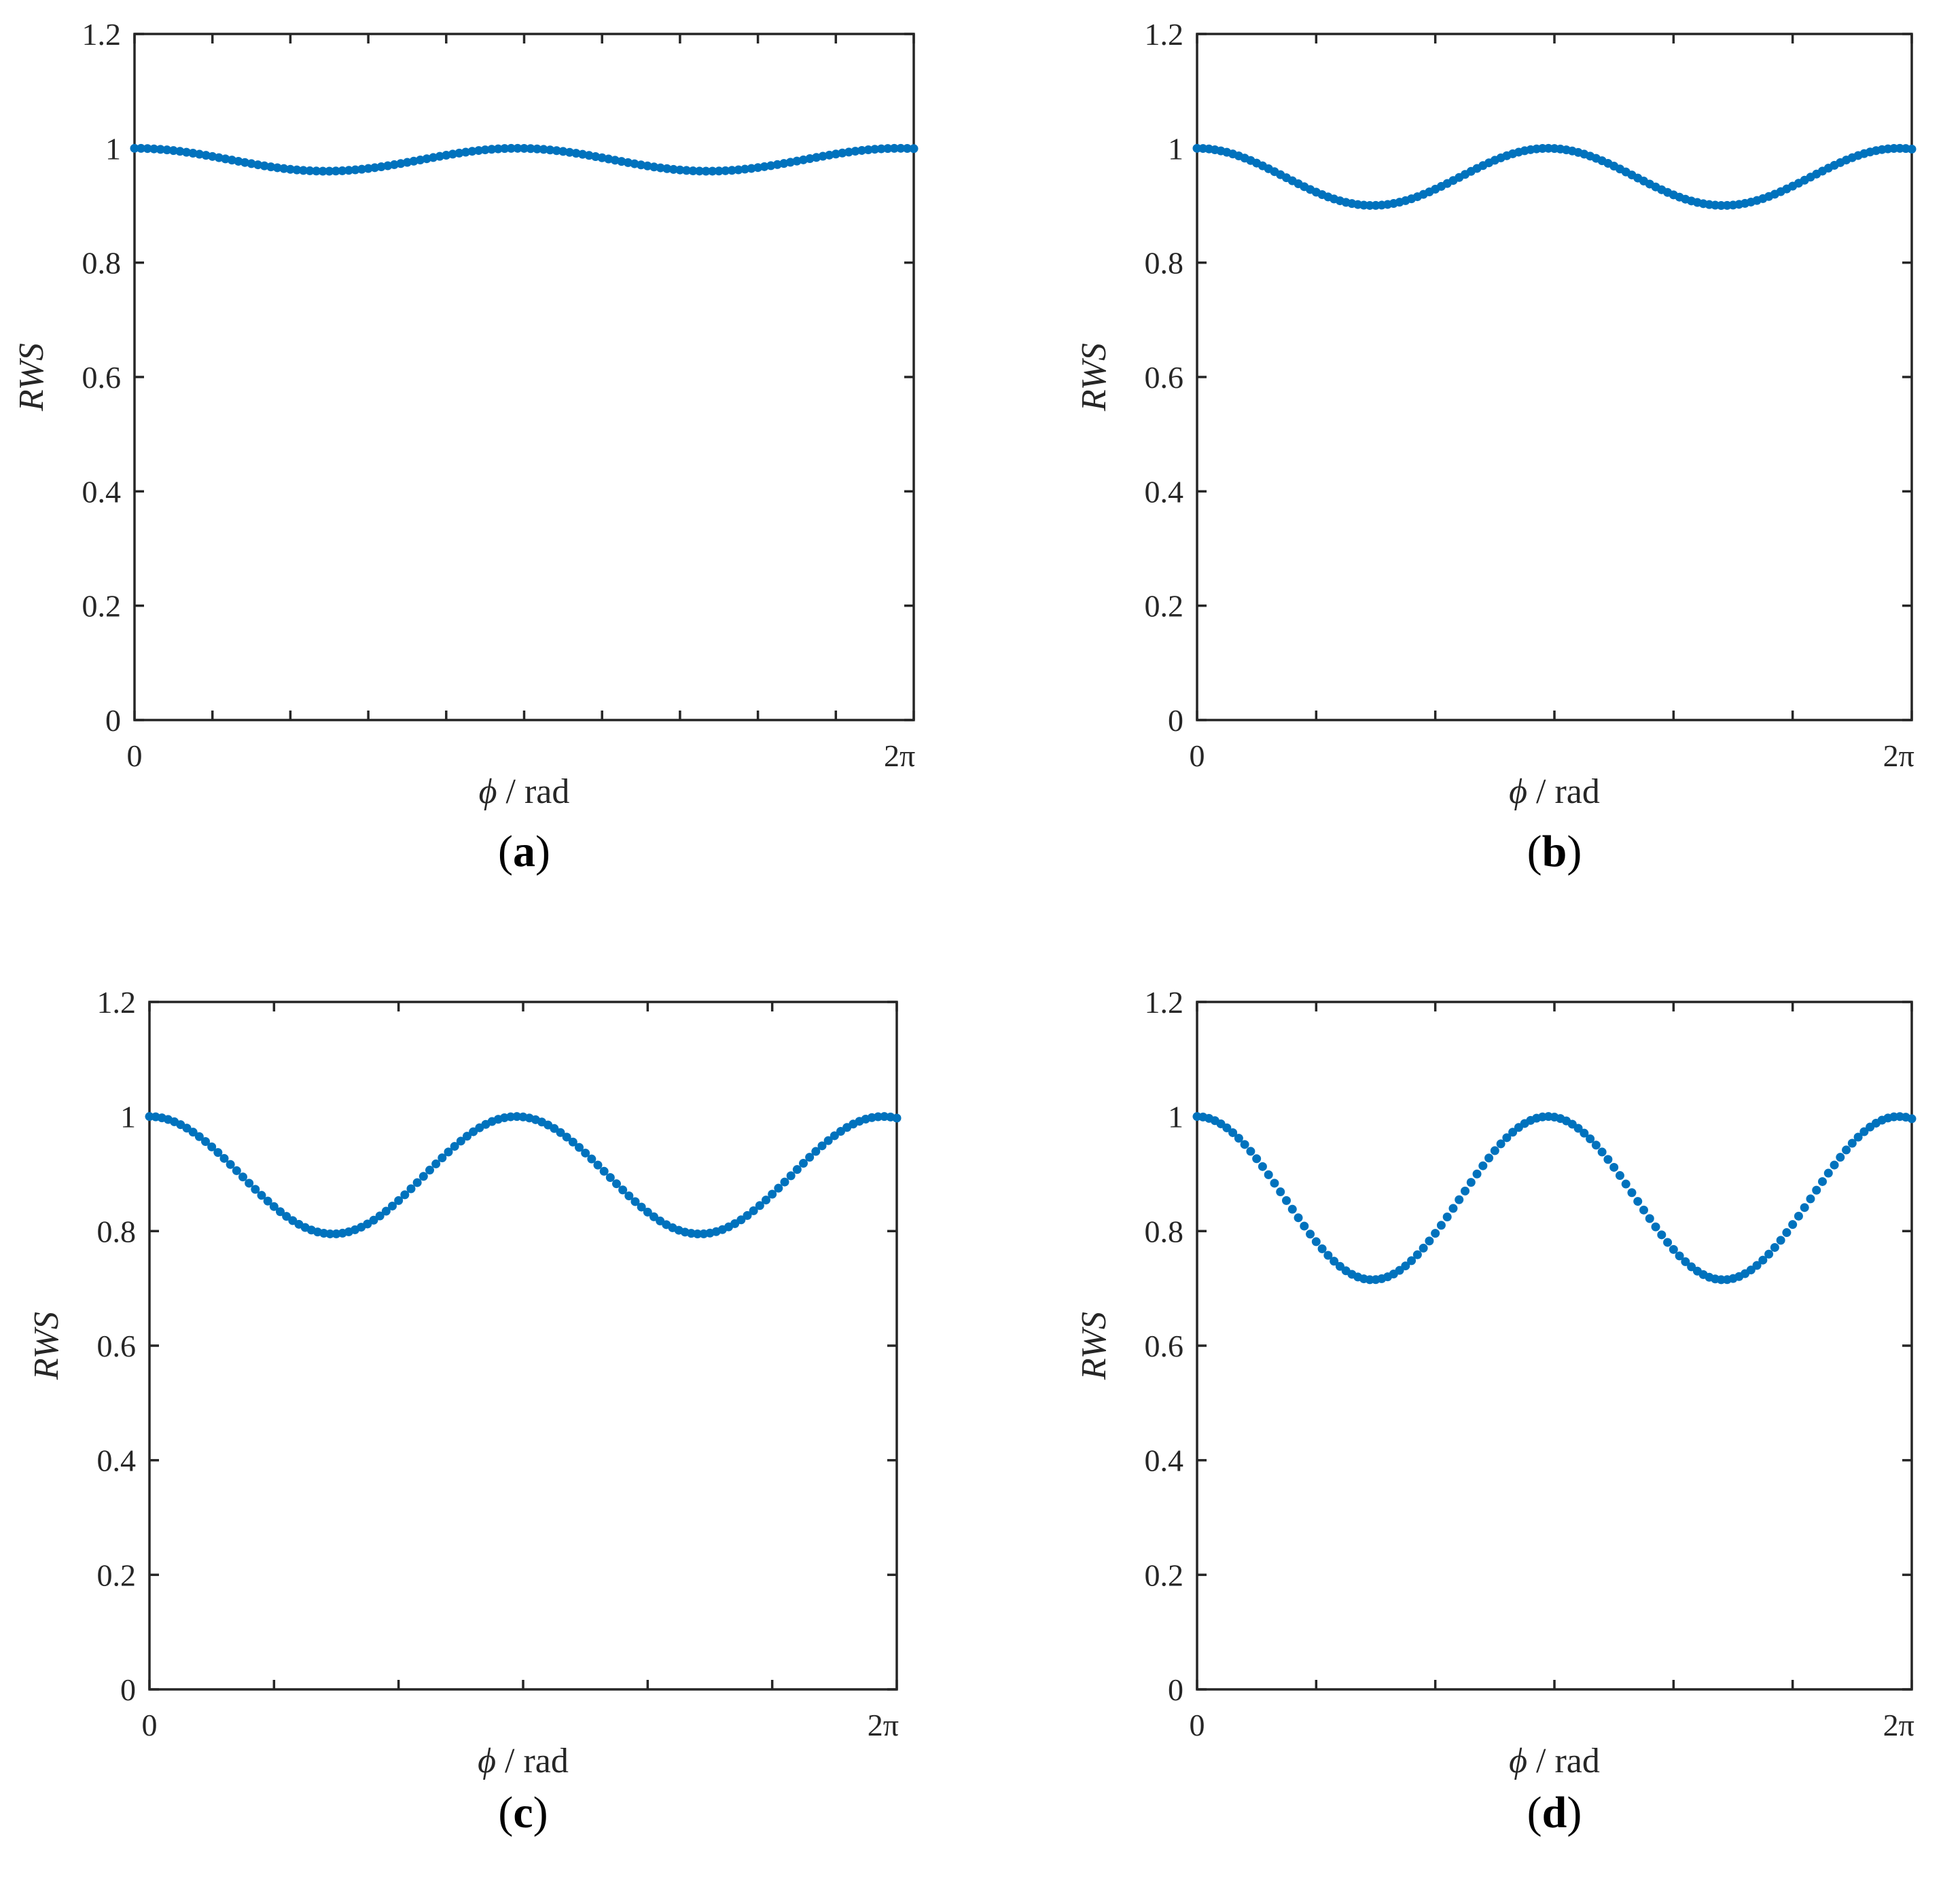 The width and height of the screenshot is (1960, 1902). What do you see at coordinates (488, 791) in the screenshot?
I see `x-axis-label-symbol: ϕ` at bounding box center [488, 791].